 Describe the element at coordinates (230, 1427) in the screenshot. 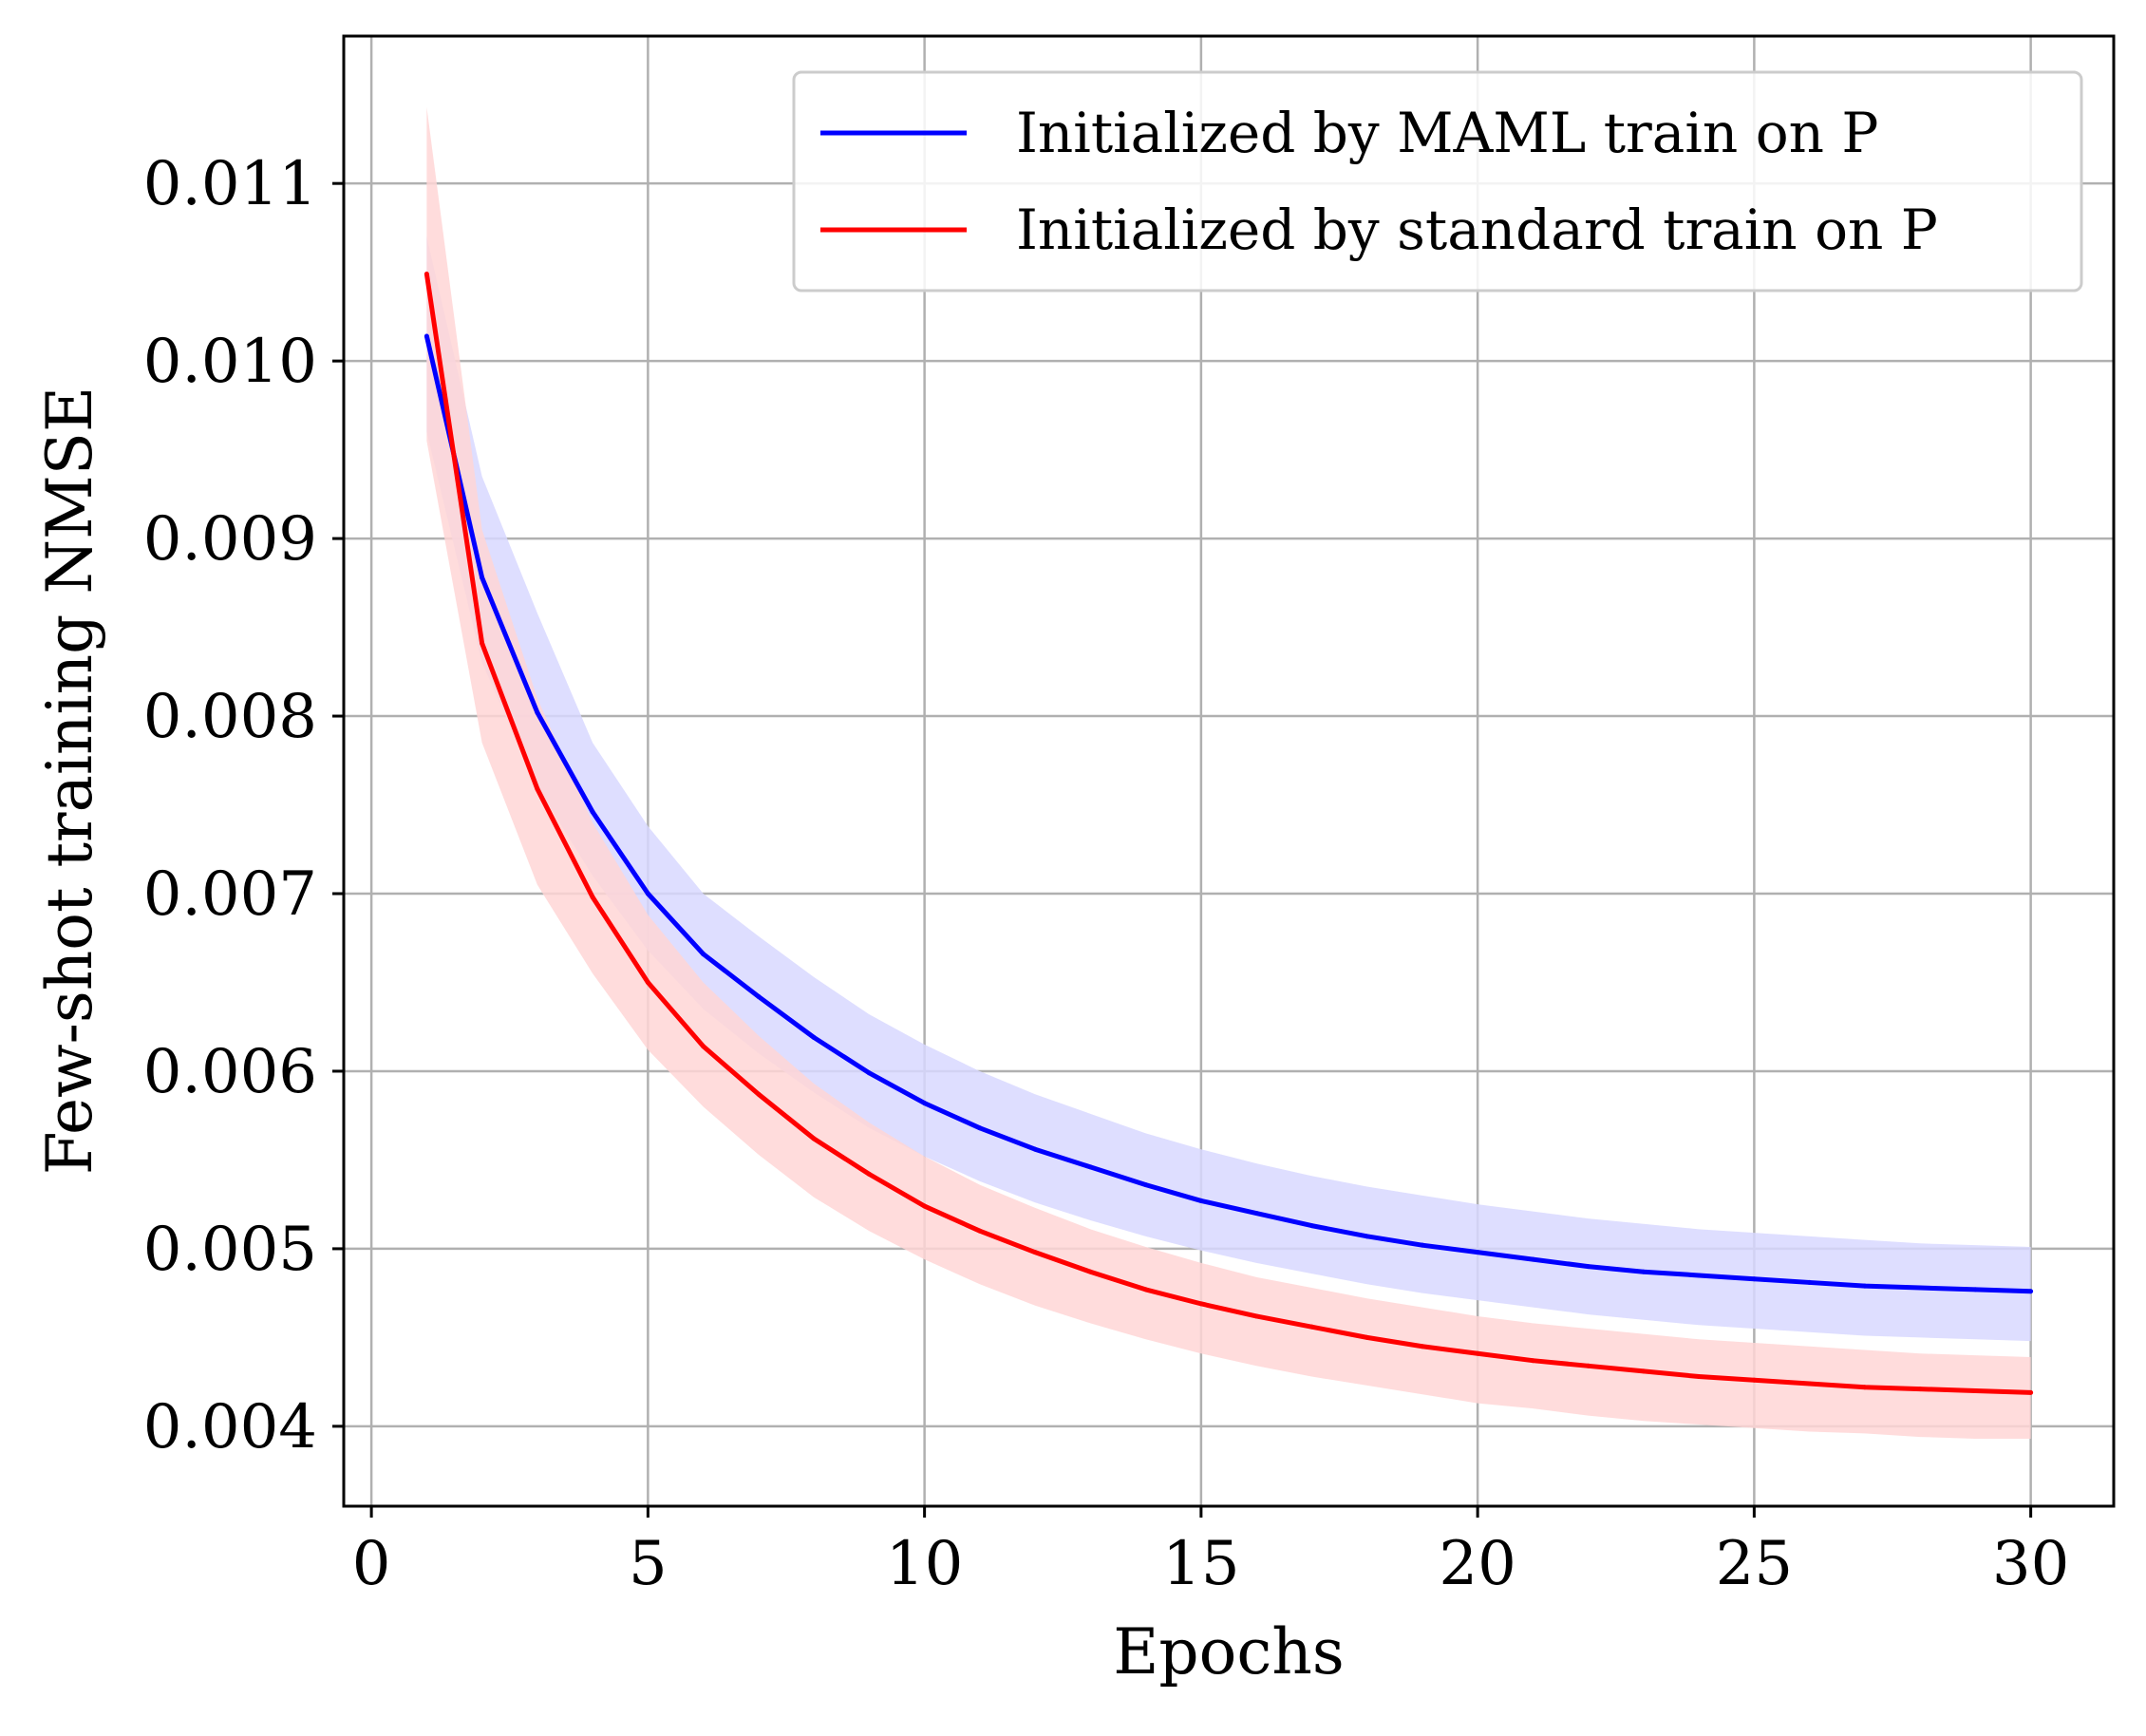

I see `y-tick-label: 0.004` at that location.